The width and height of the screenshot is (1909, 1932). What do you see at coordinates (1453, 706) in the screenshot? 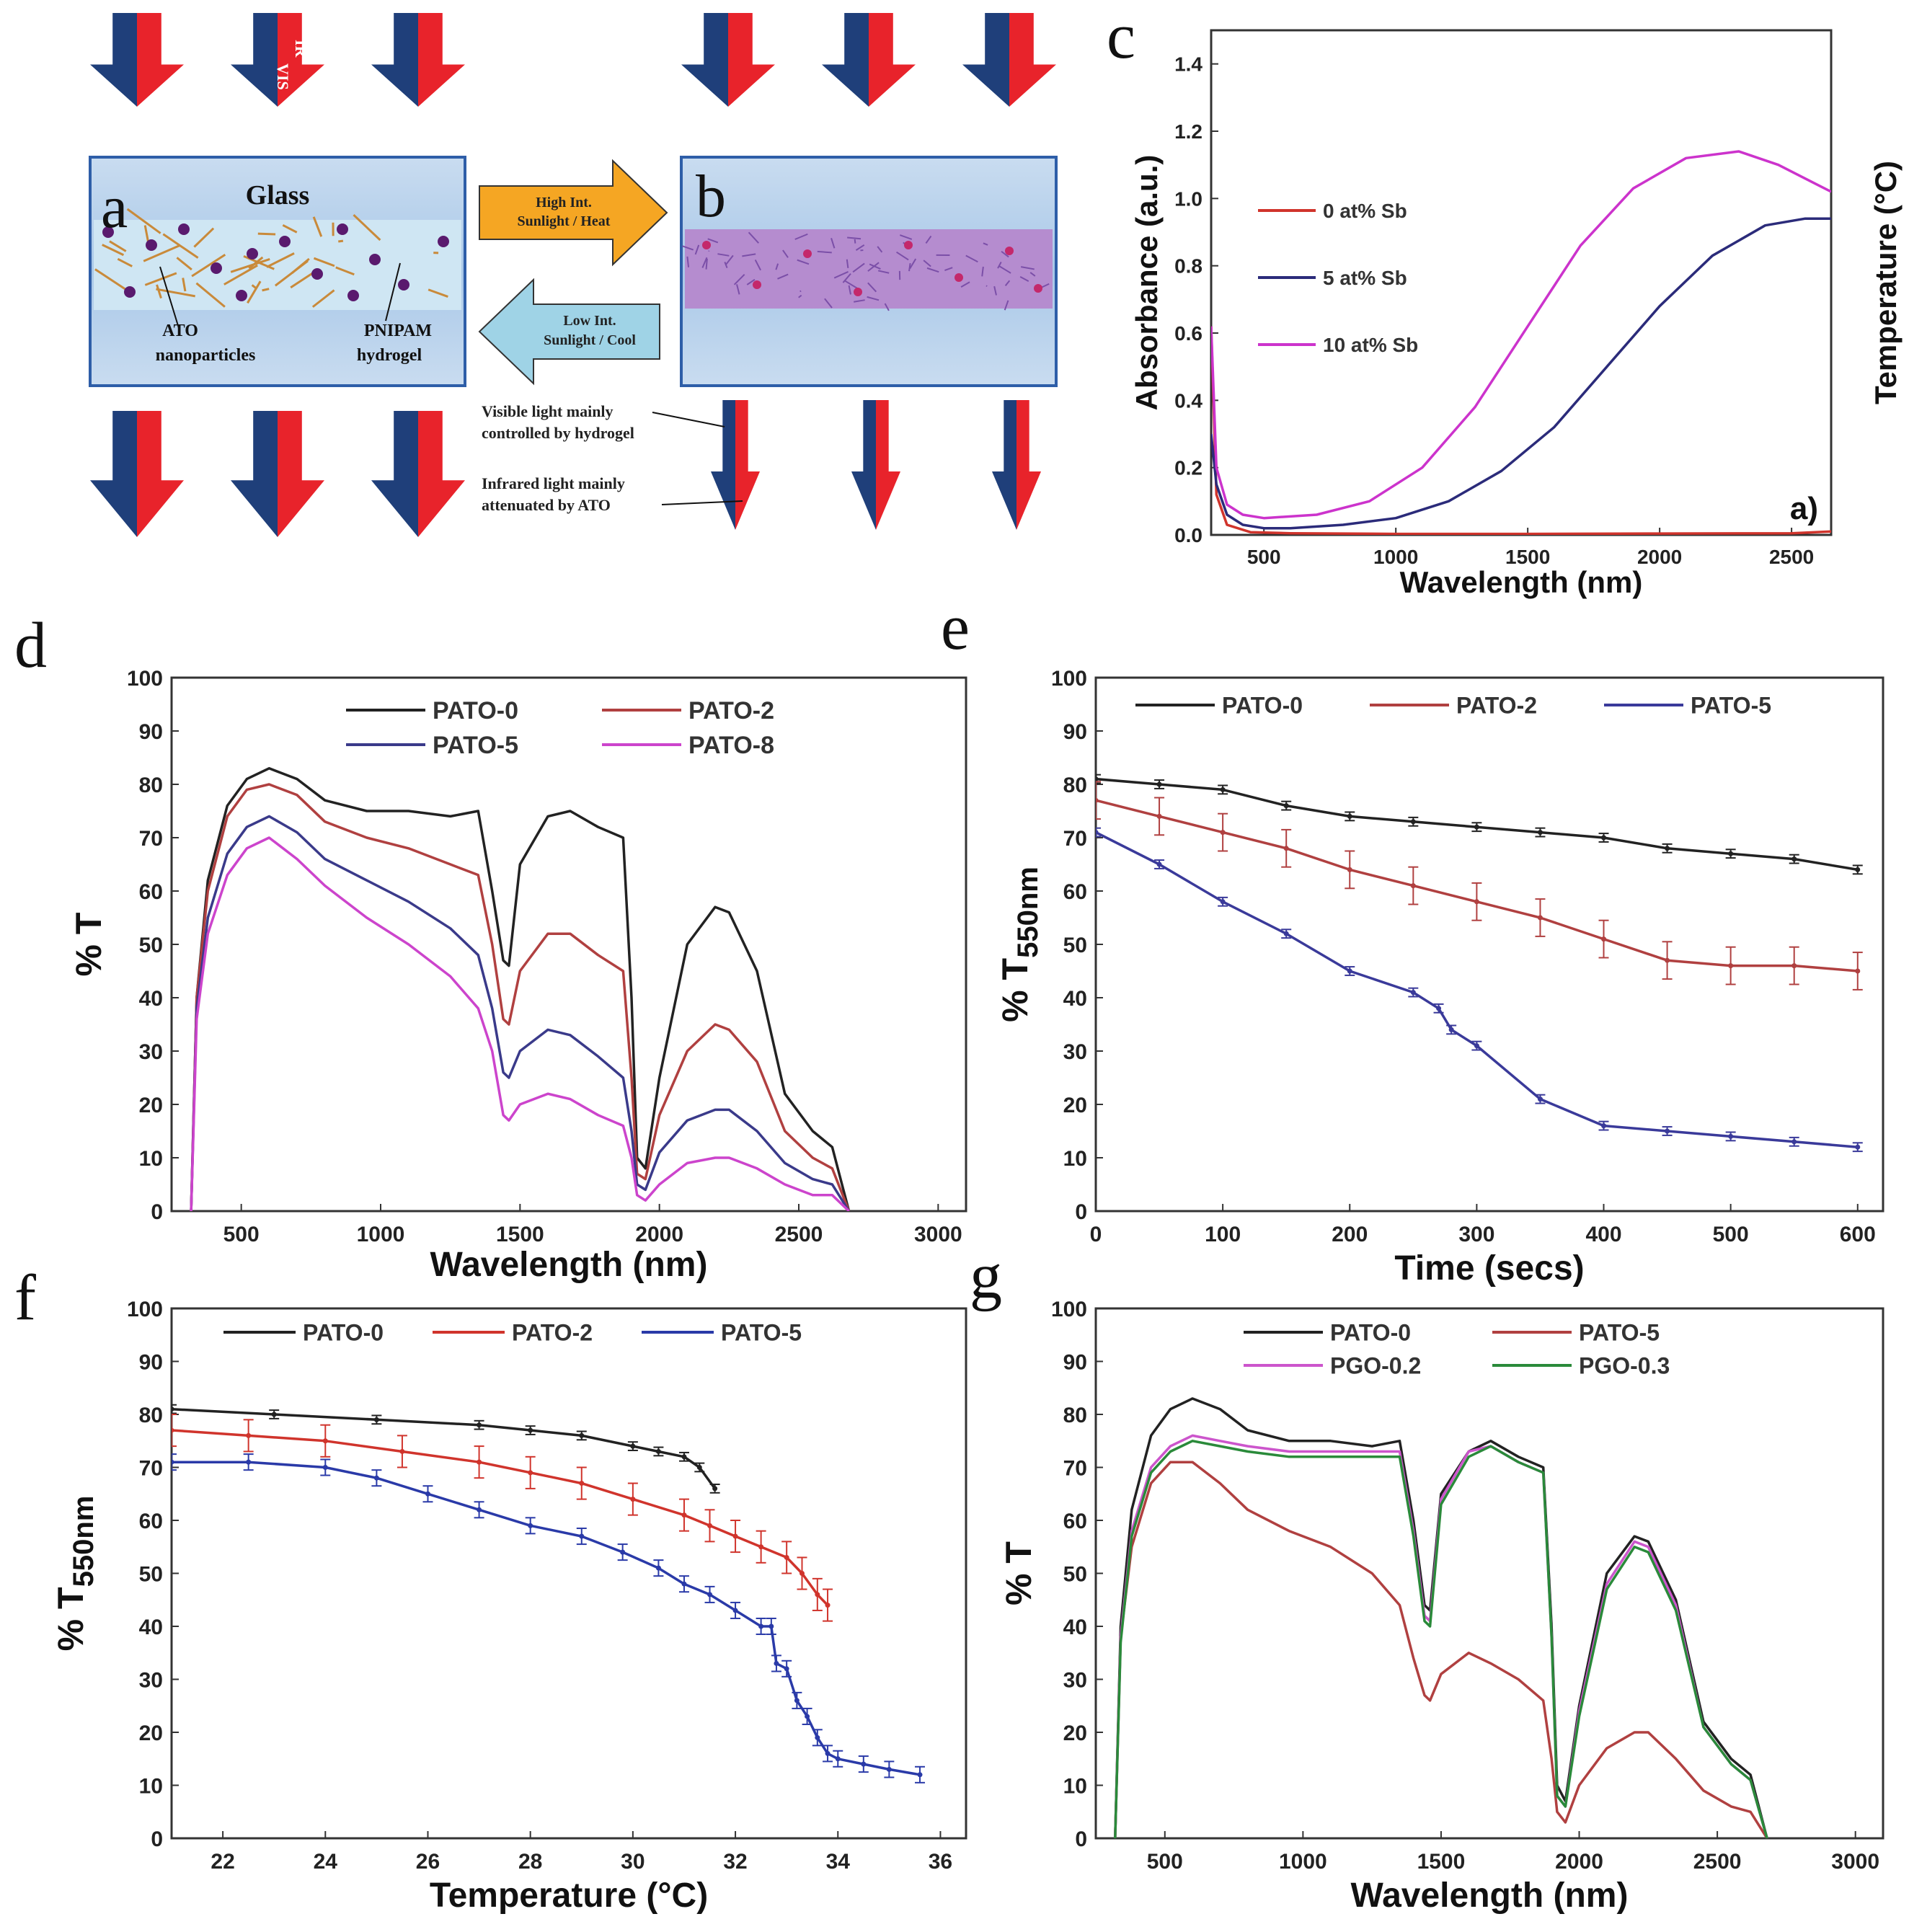
I see `legend: PATO-0 PATO-2 PATO-5` at bounding box center [1453, 706].